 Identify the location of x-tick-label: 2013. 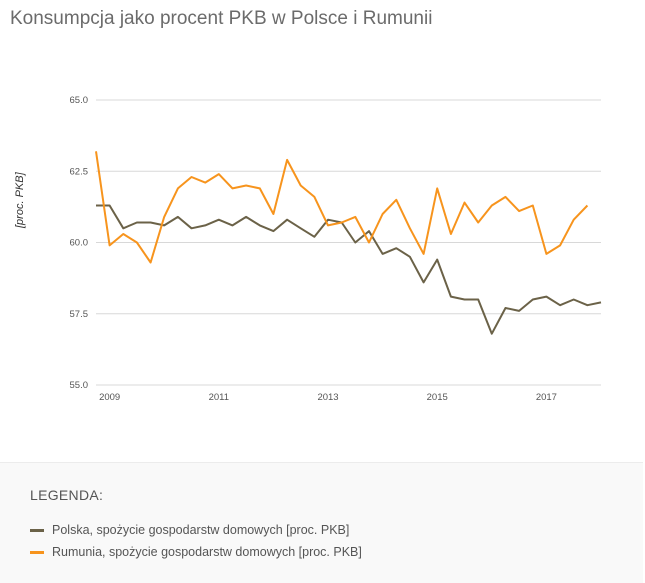
(327, 397).